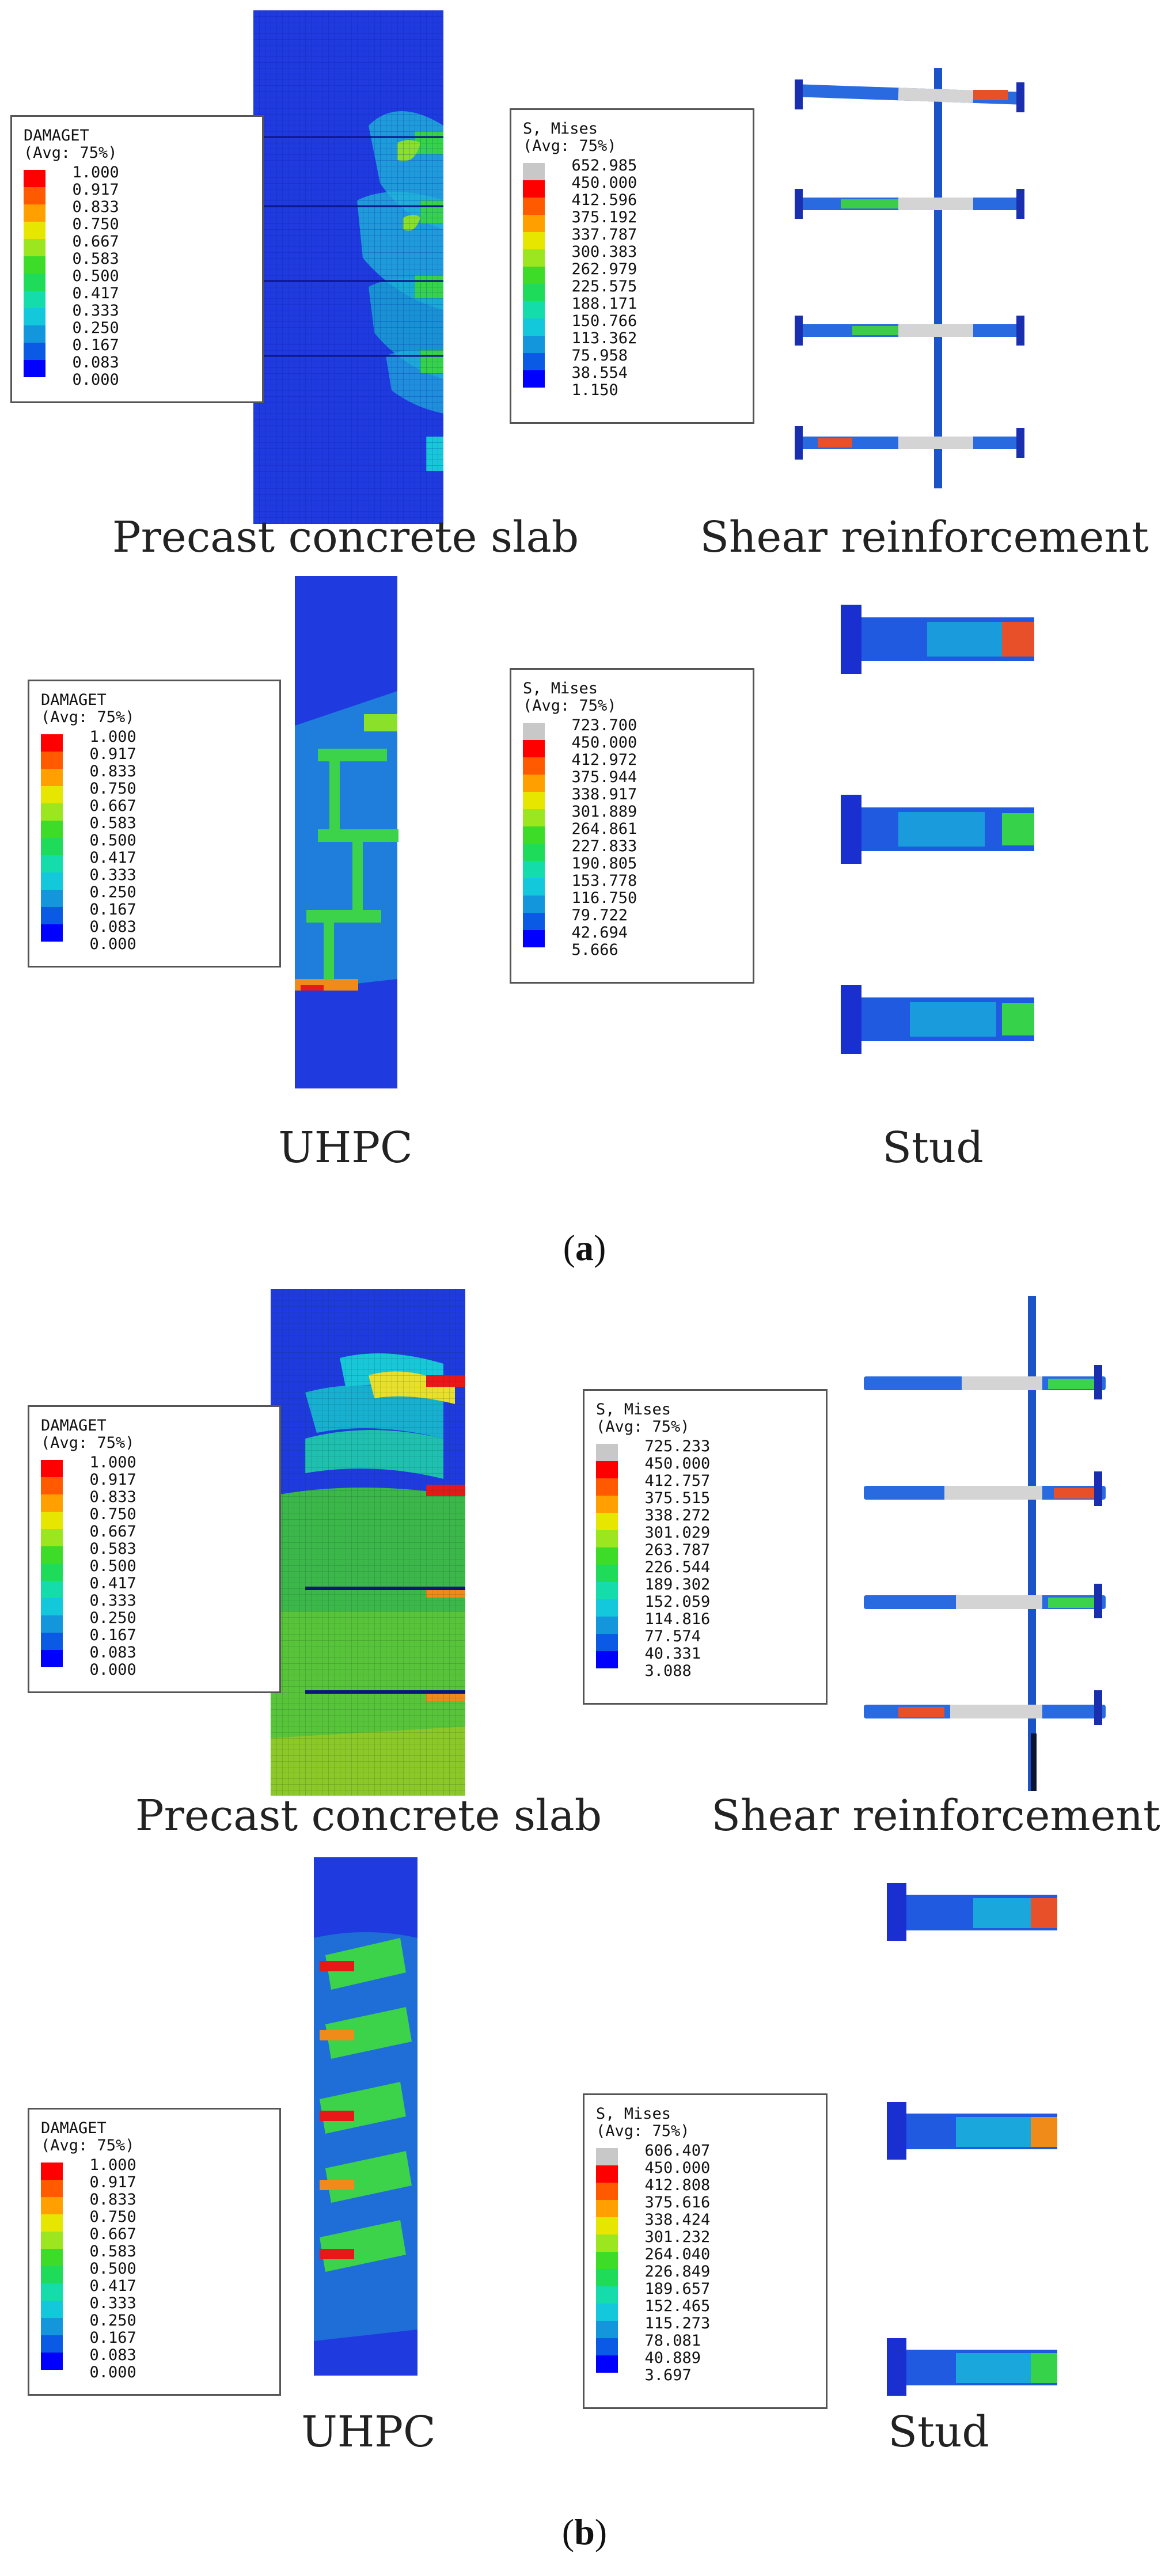  I want to click on caption-stud-a: Stud, so click(933, 1148).